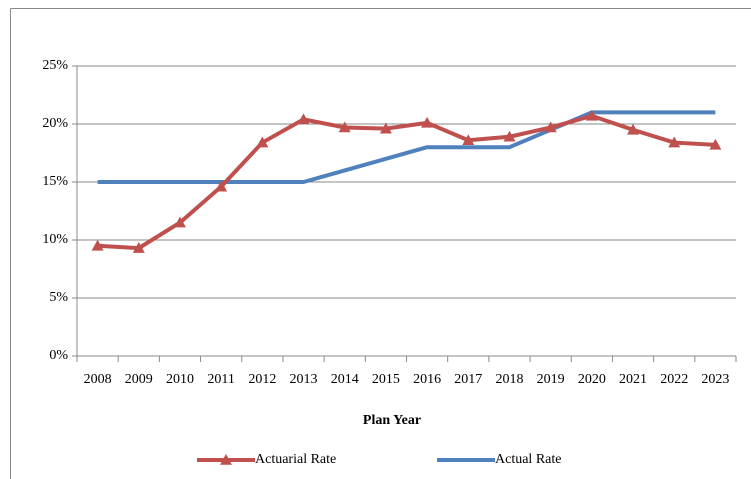  I want to click on y-tick-label: 5%, so click(58, 297).